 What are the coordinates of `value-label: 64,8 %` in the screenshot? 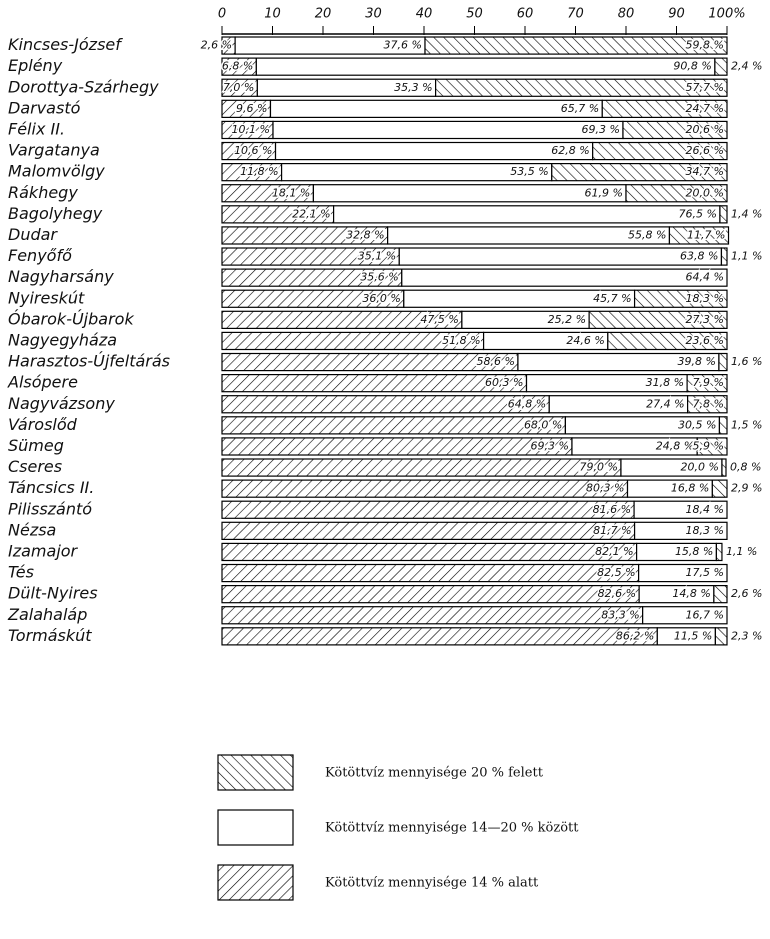 It's located at (527, 403).